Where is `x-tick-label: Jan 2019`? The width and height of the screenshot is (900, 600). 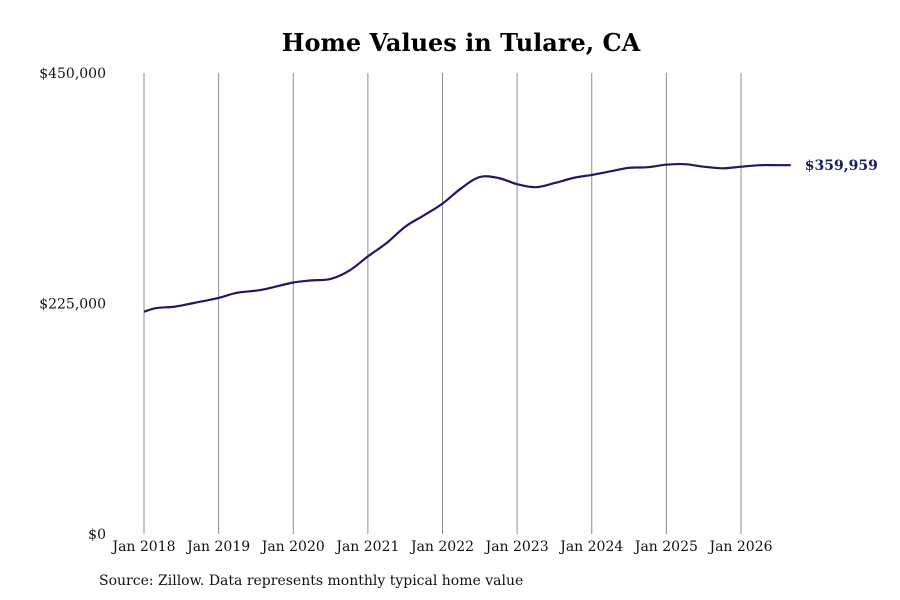 x-tick-label: Jan 2019 is located at coordinates (217, 547).